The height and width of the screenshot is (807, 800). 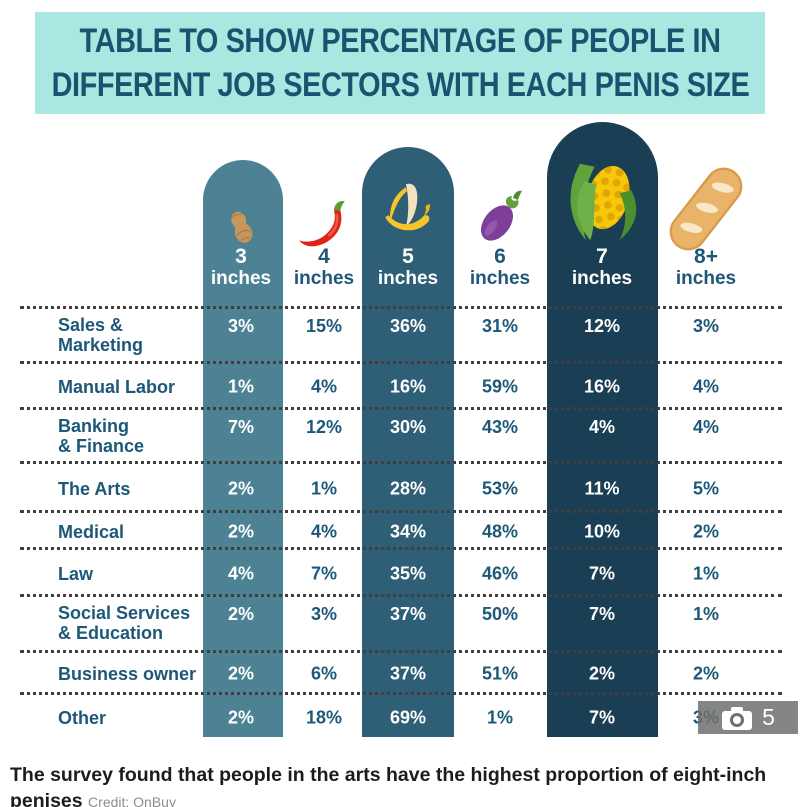 I want to click on cell-value: 31%, so click(x=500, y=326).